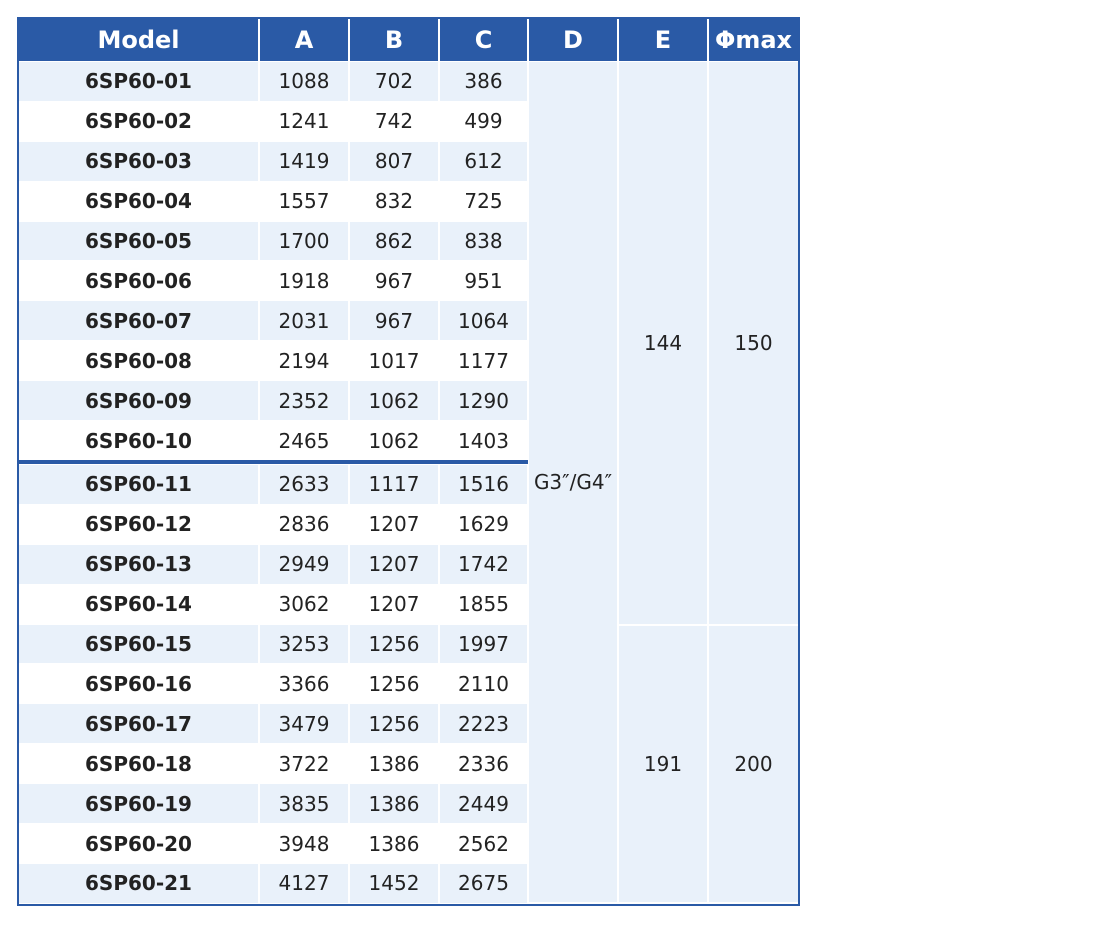  What do you see at coordinates (483, 644) in the screenshot?
I see `value-cell: 1997` at bounding box center [483, 644].